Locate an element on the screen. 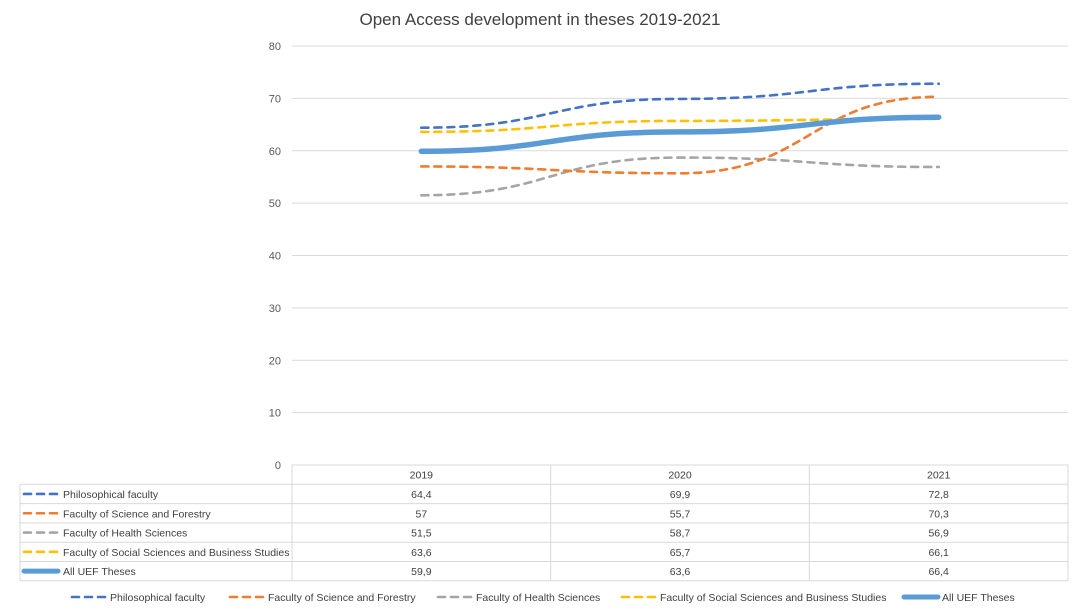 This screenshot has height=616, width=1079. legend-entry: Philosophical faculty is located at coordinates (158, 598).